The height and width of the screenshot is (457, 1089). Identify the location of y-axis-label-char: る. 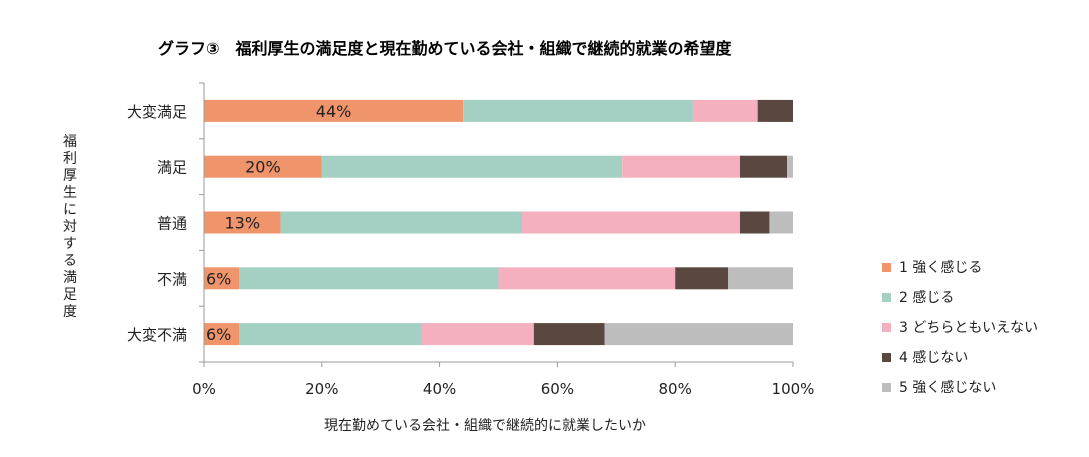
(70, 261).